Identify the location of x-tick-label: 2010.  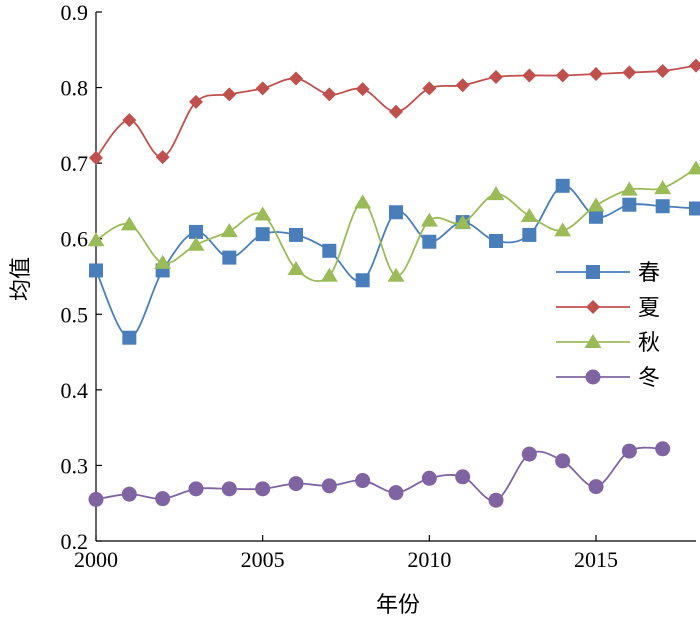
(429, 559).